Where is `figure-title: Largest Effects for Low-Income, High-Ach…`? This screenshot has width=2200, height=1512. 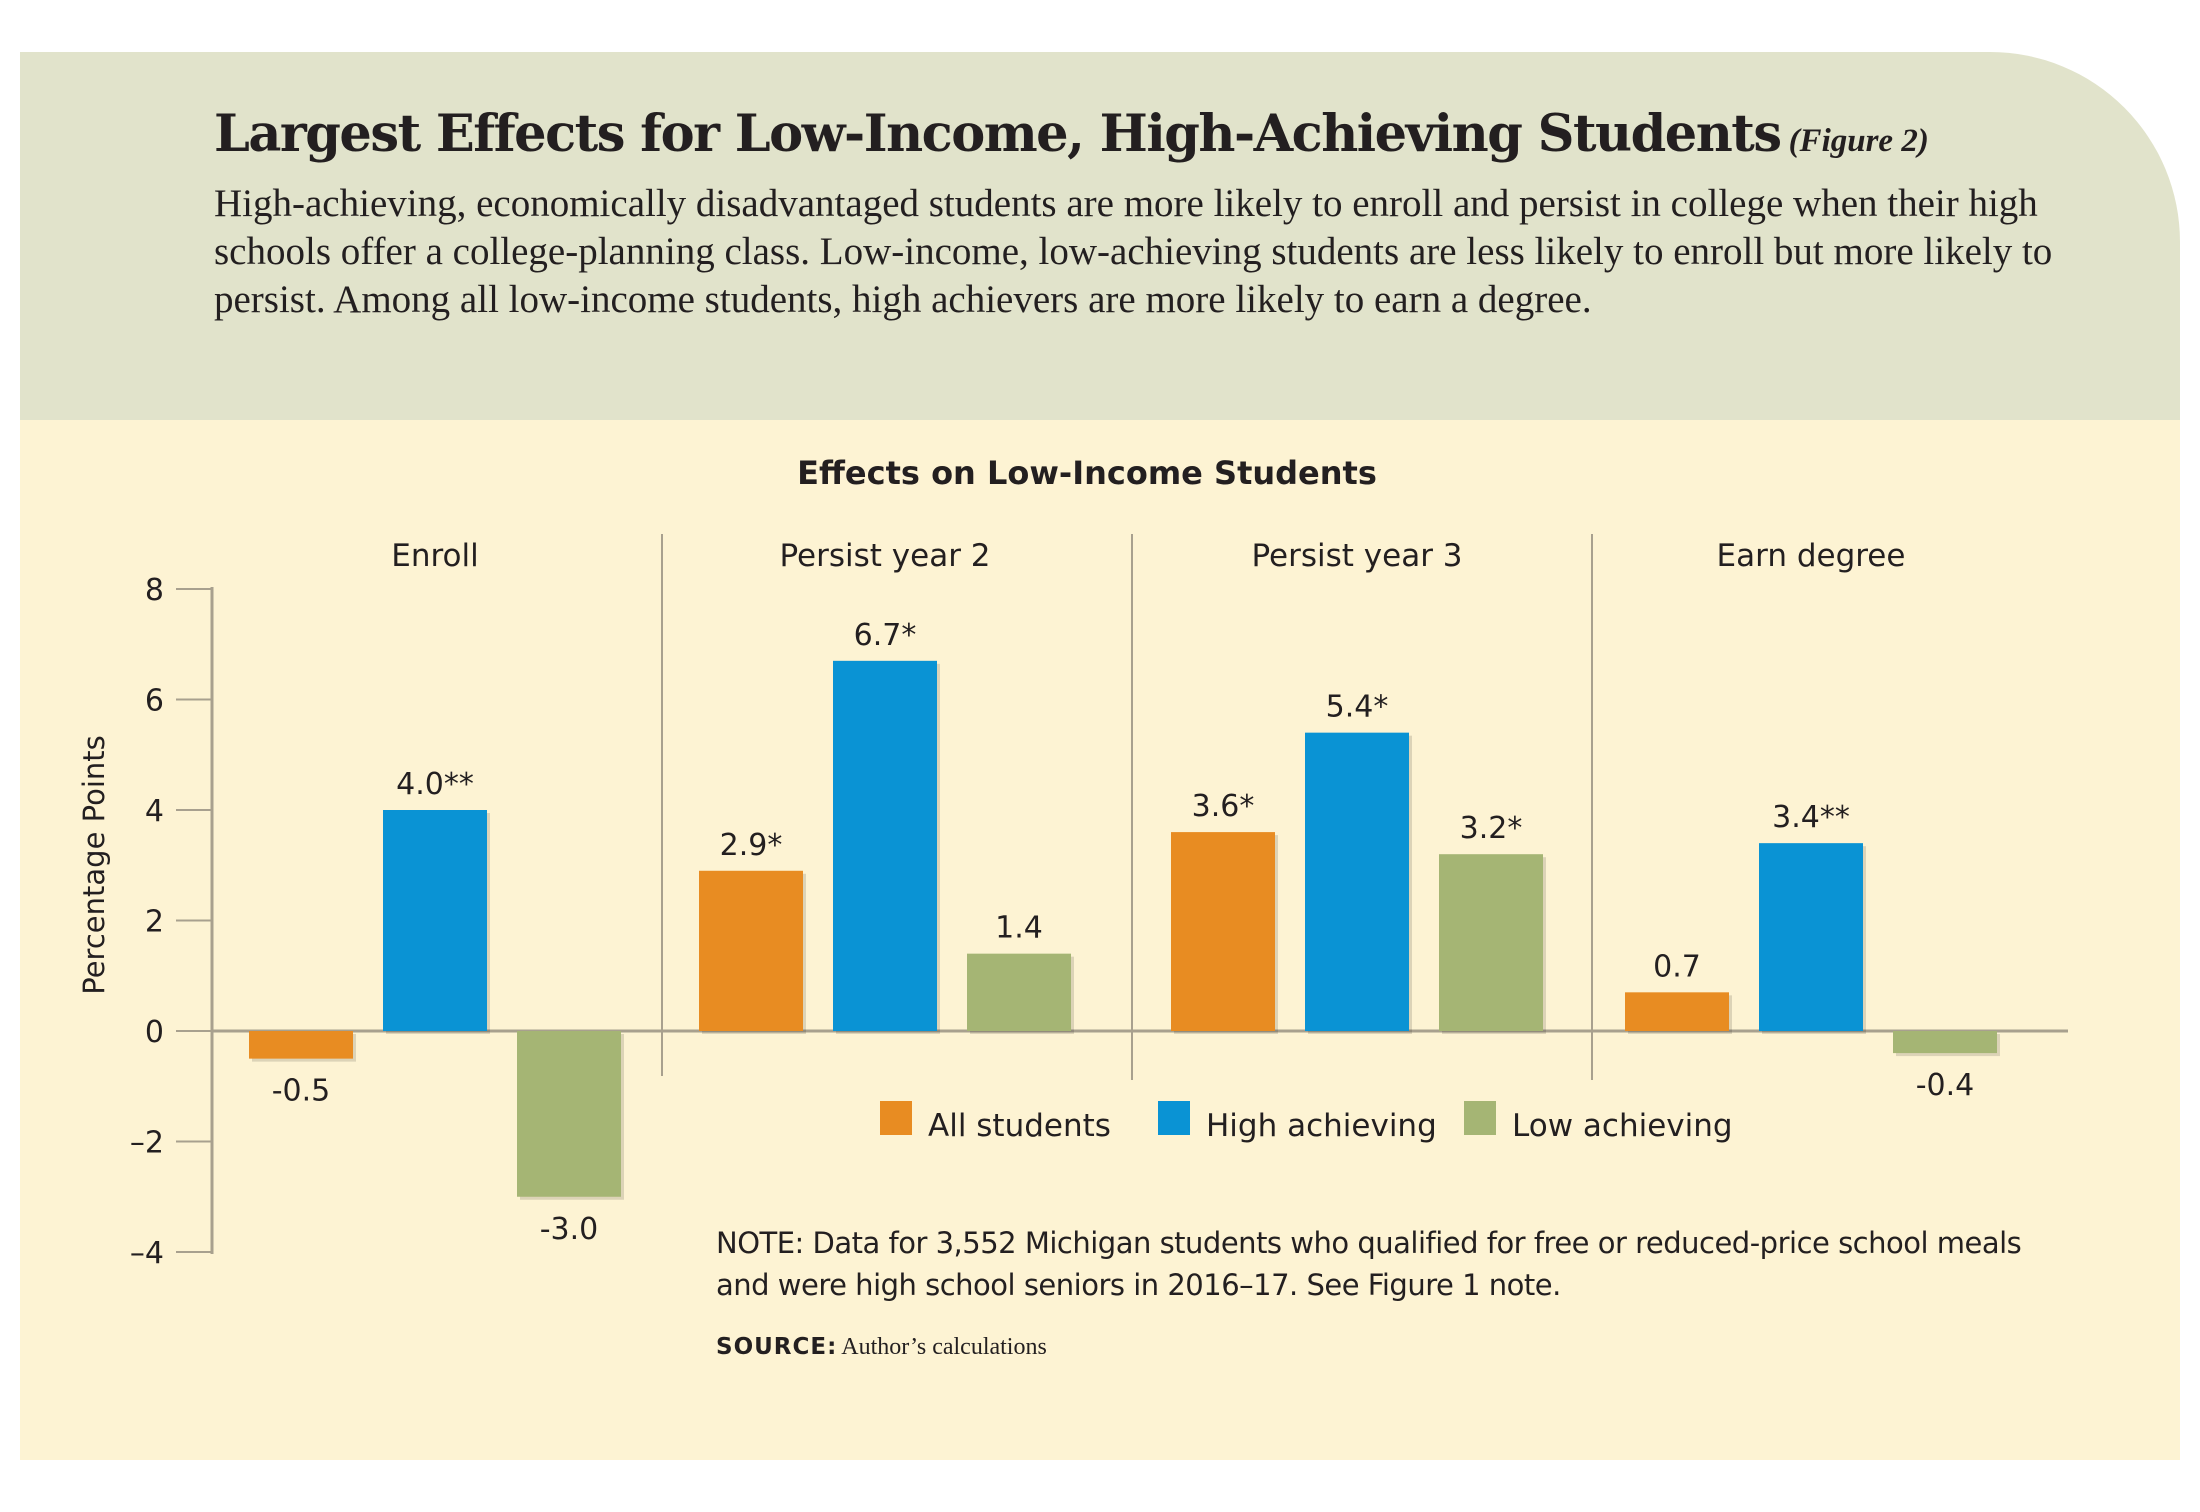 figure-title: Largest Effects for Low-Income, High-Ach… is located at coordinates (1071, 134).